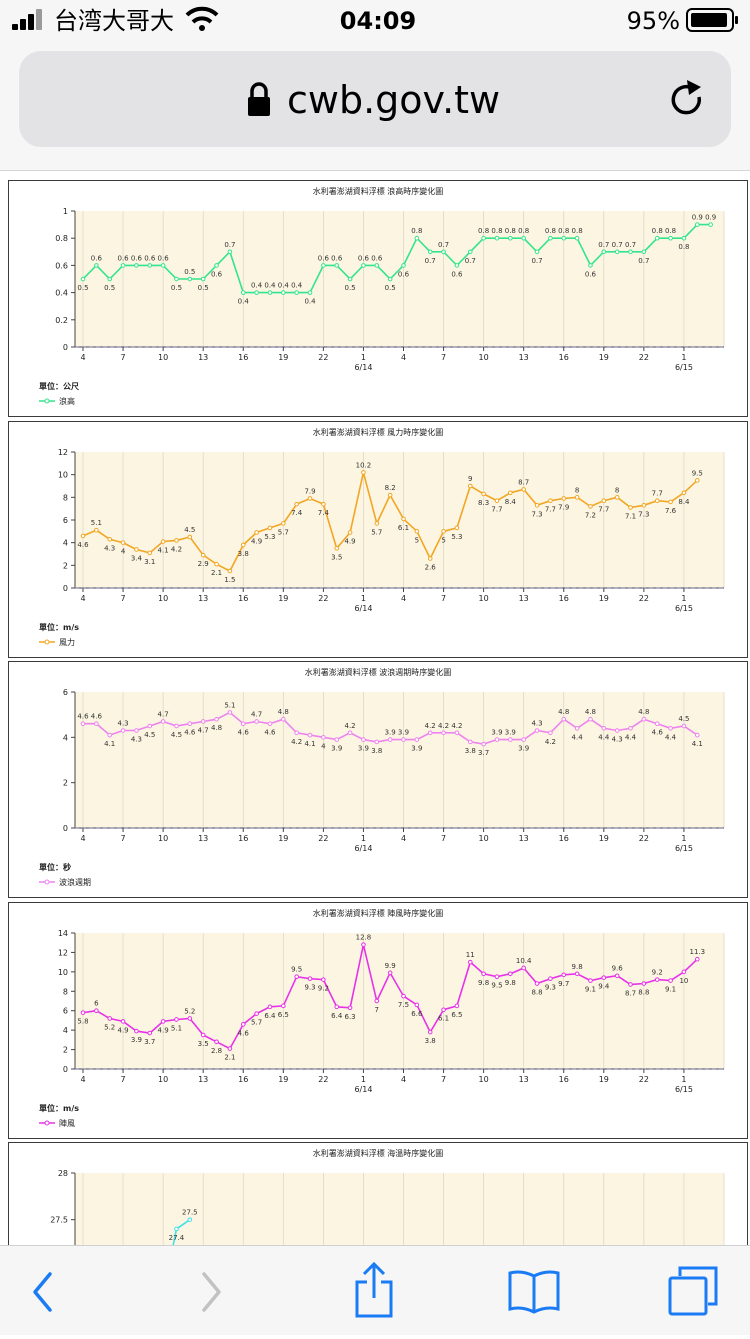  What do you see at coordinates (536, 724) in the screenshot?
I see `data-label: 4.3` at bounding box center [536, 724].